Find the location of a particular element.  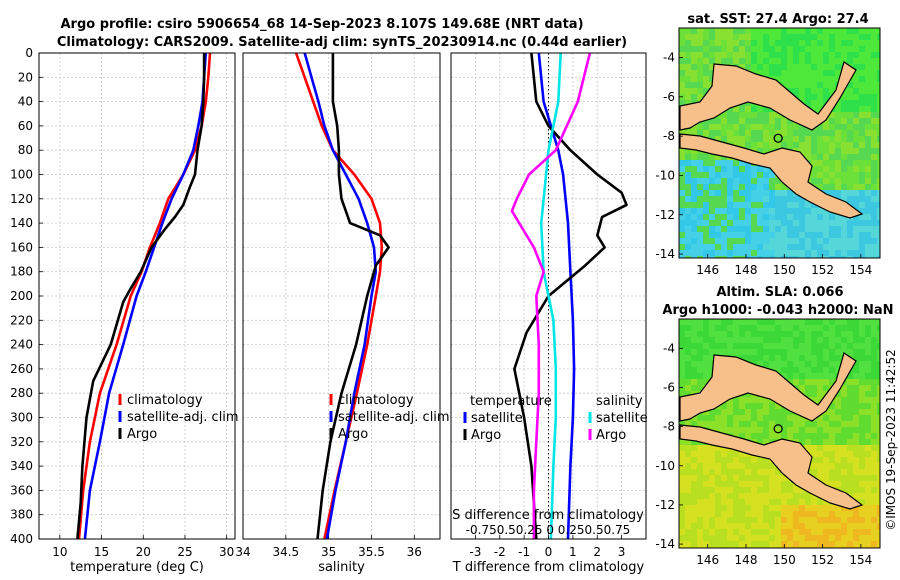

y-tick-label: 160 is located at coordinates (21, 247).